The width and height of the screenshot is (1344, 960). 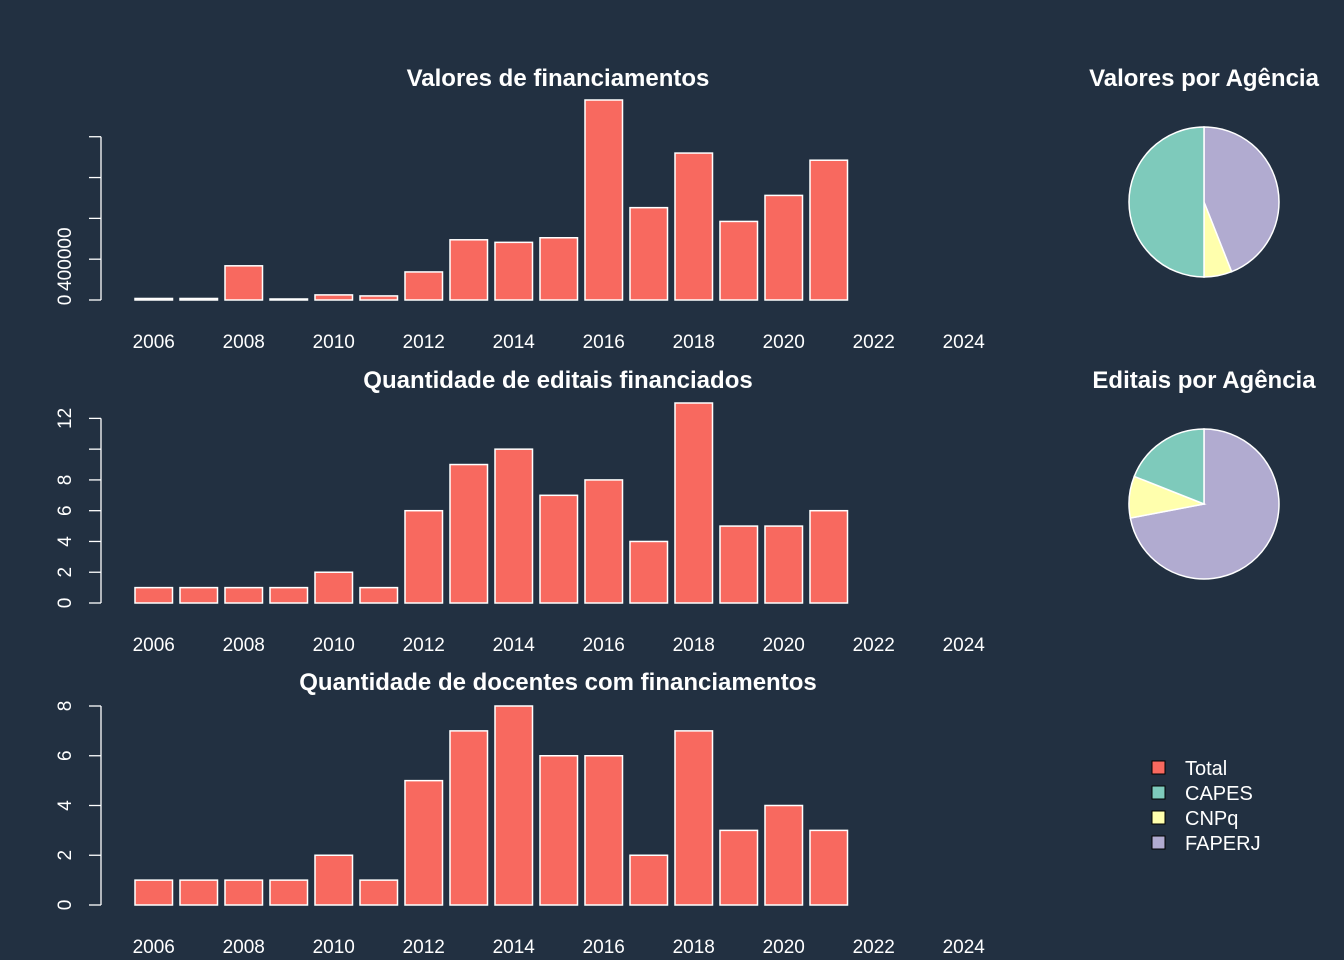 I want to click on editais-x-tick-label: 2008, so click(x=244, y=645).